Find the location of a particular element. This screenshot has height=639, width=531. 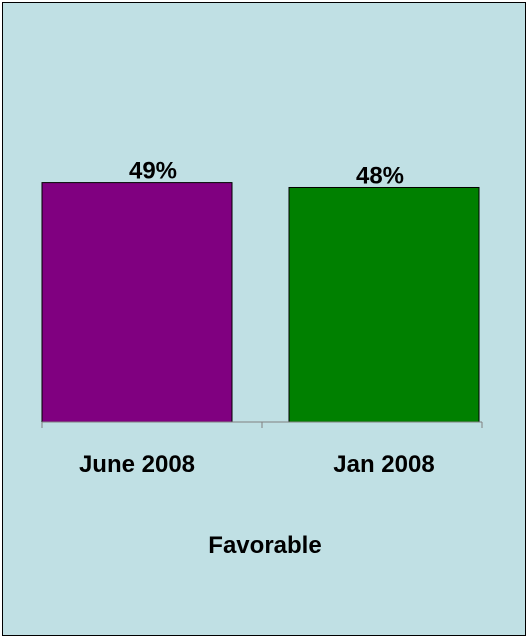

data-labels-layer: 49% 48% is located at coordinates (266, 174).